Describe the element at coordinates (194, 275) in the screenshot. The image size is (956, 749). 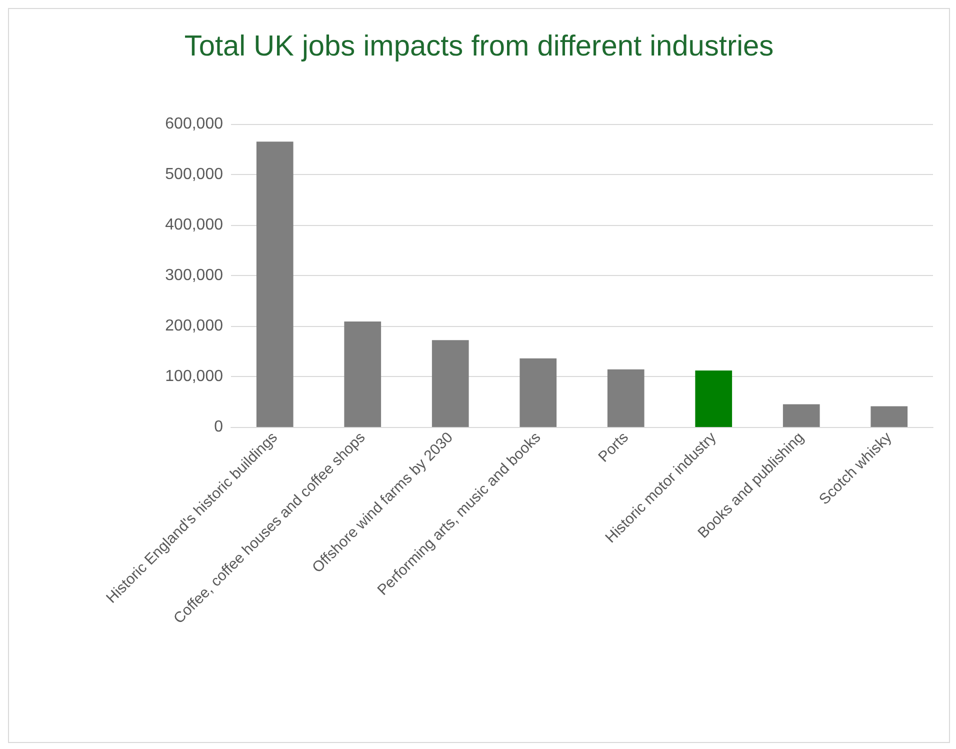
I see `y-tick-label: 300,000` at that location.